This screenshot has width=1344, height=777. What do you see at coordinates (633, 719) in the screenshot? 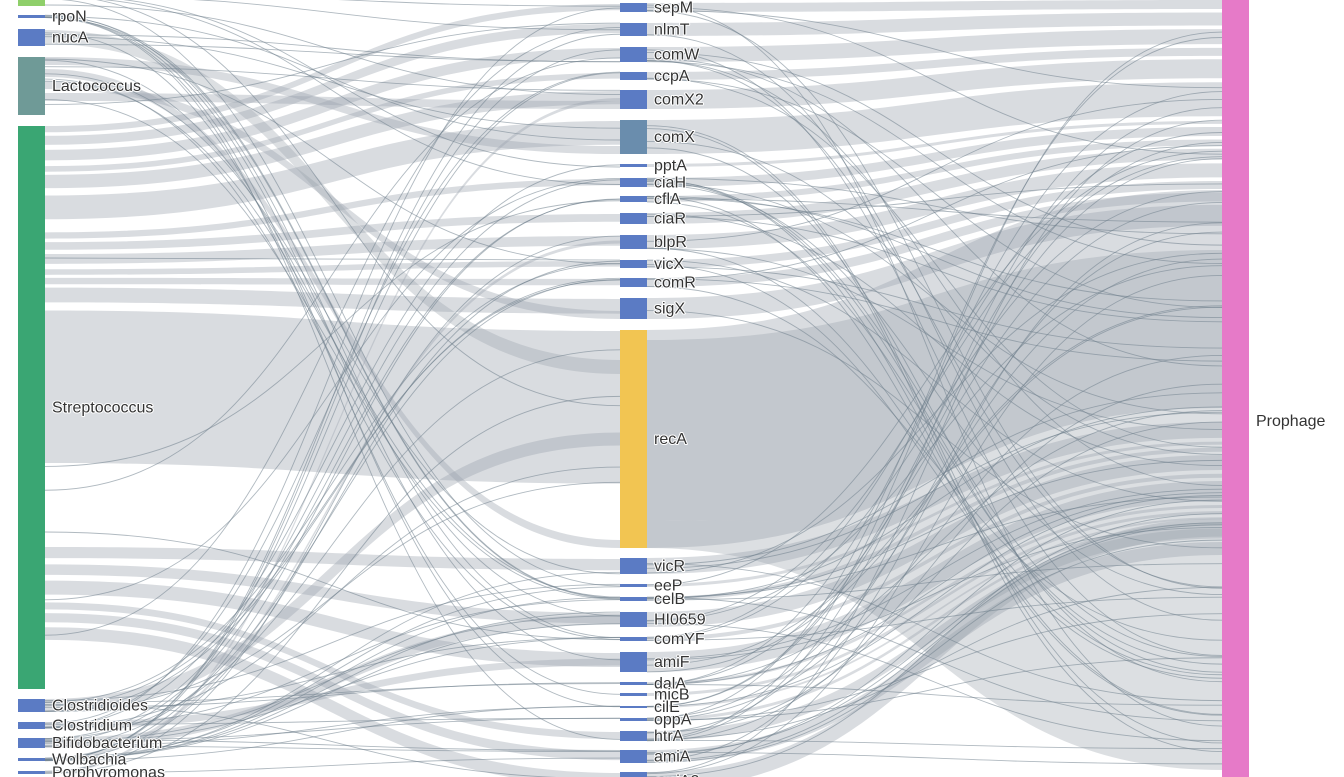
I see `node-oppA` at bounding box center [633, 719].